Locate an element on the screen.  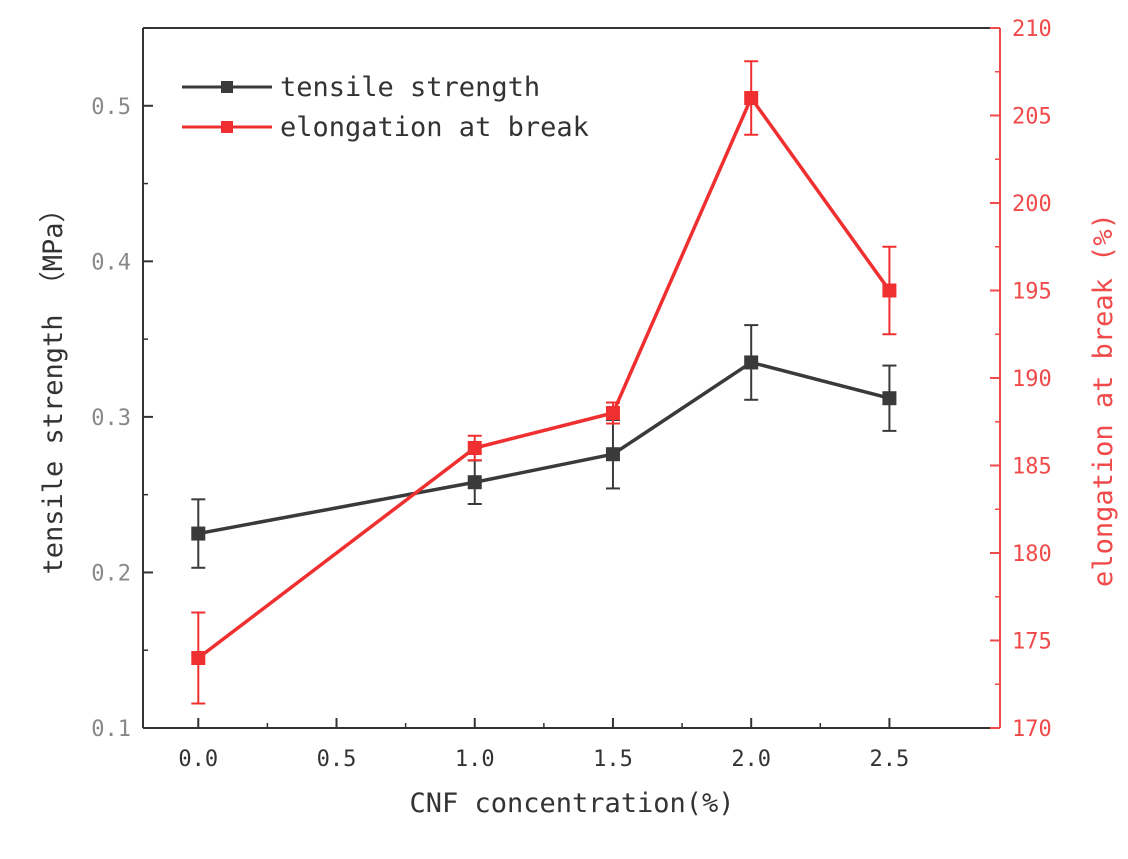
y-axis-left-title: tensile strength （MPa） is located at coordinates (53, 384).